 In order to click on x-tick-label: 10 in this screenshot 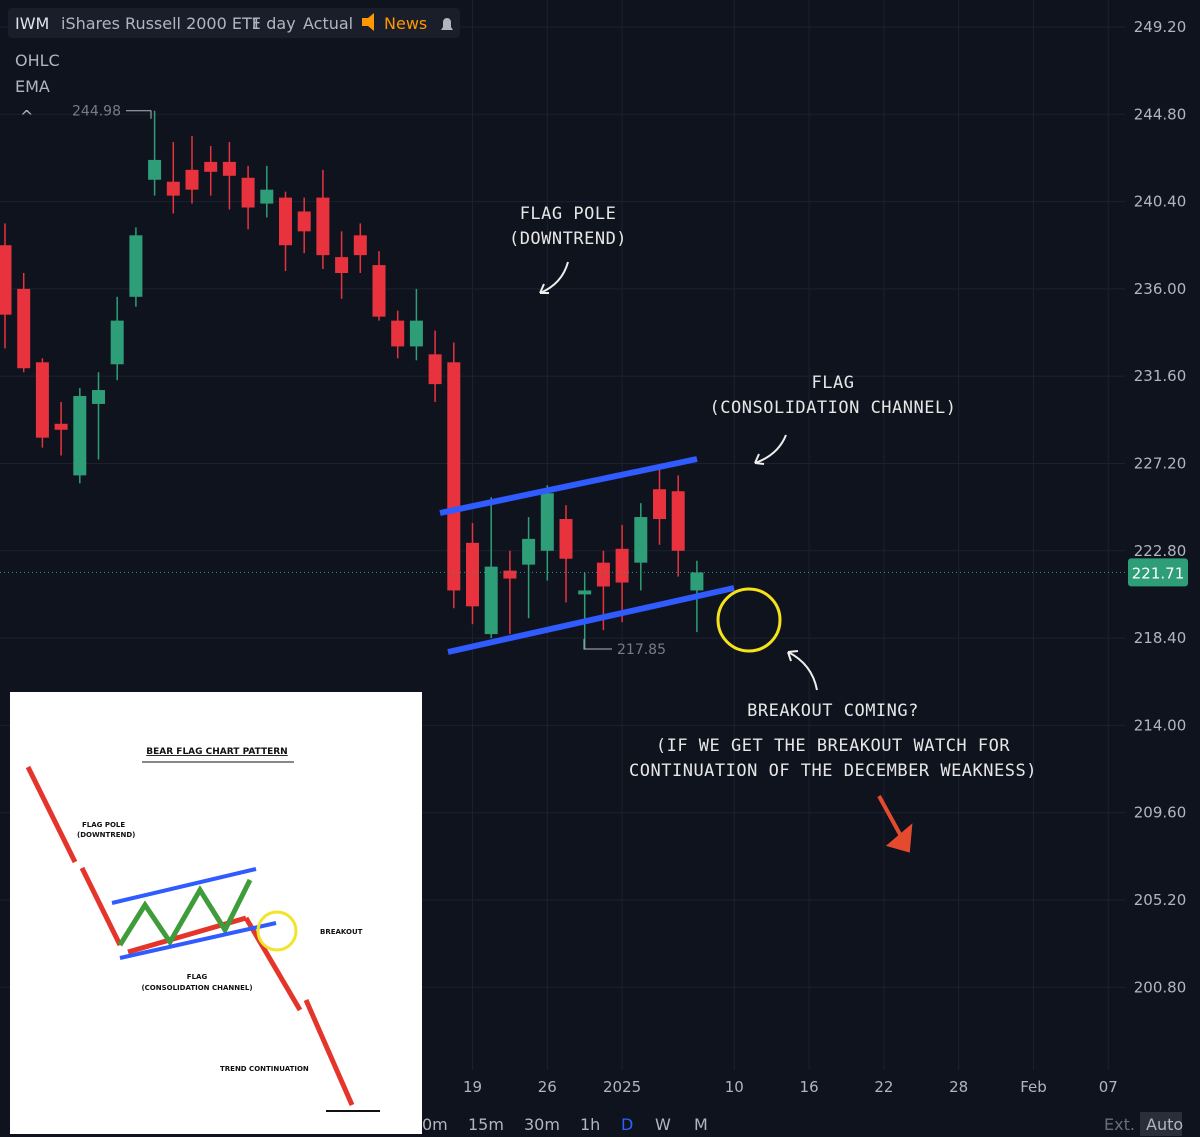, I will do `click(734, 1087)`.